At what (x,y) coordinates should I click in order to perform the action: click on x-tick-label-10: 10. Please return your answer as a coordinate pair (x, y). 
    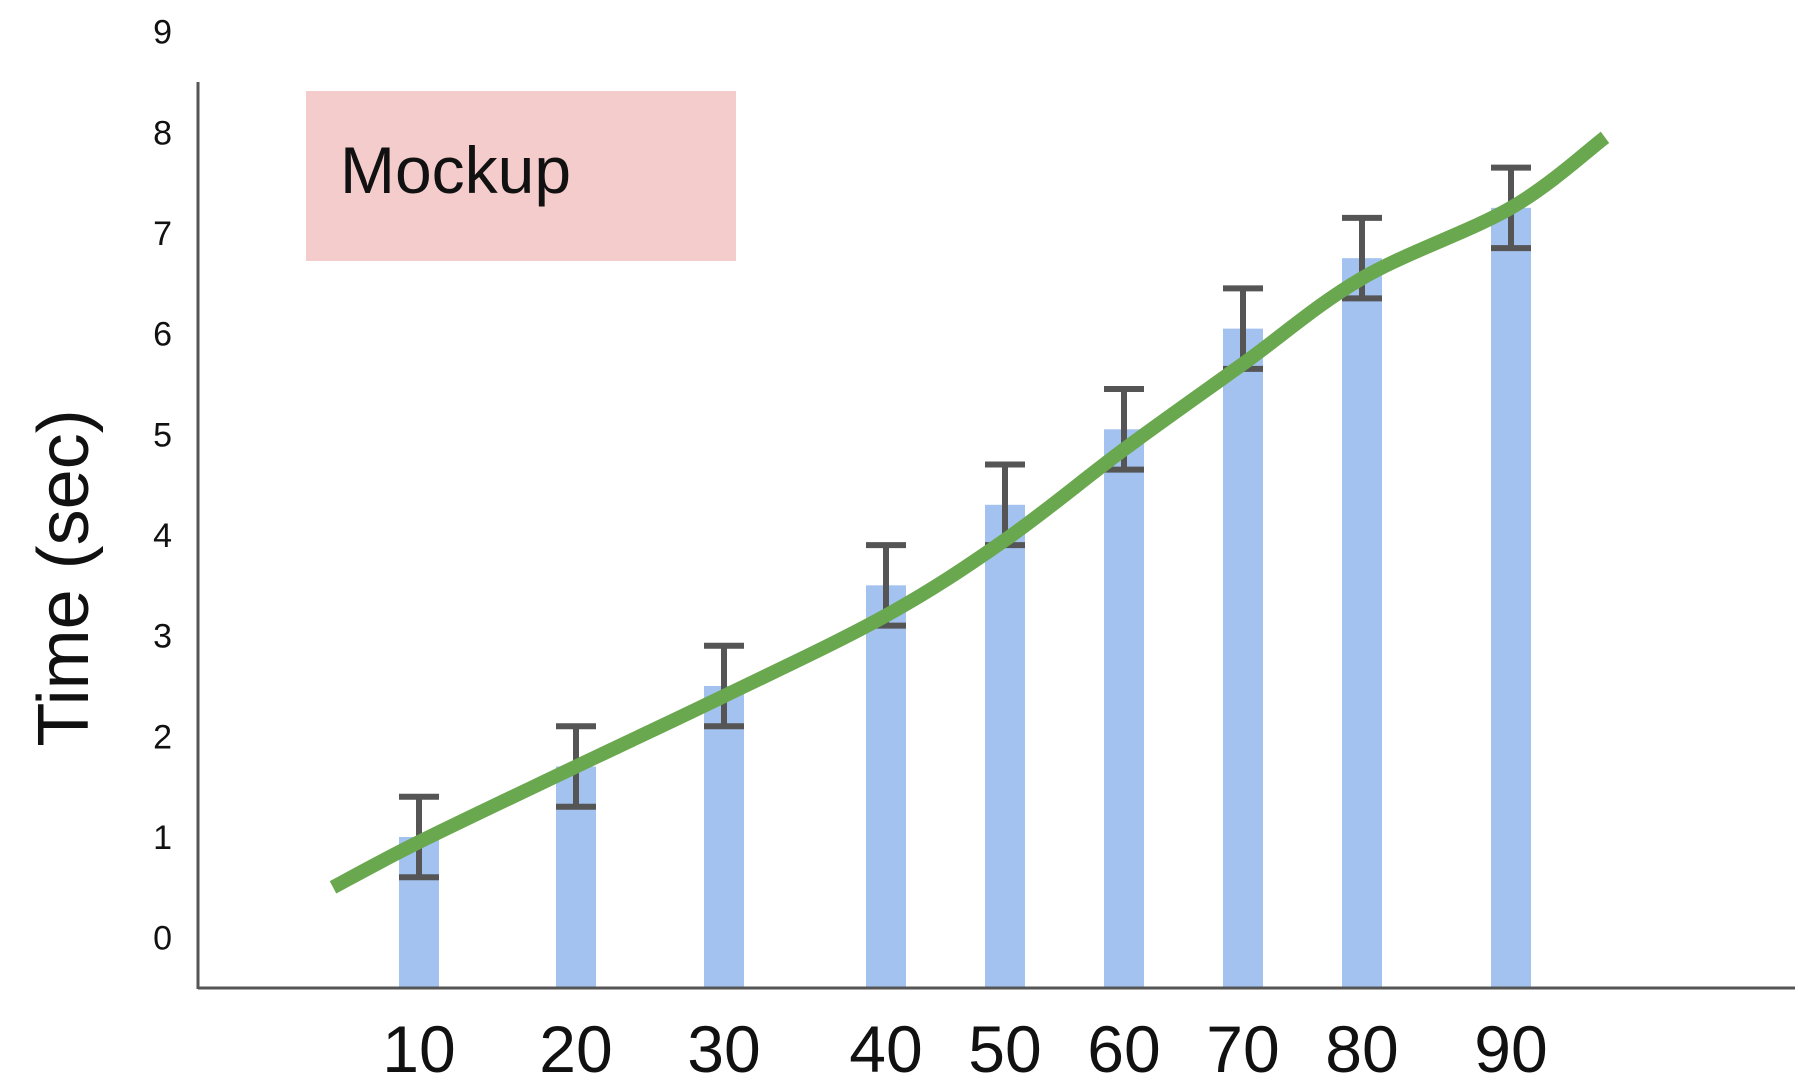
    Looking at the image, I should click on (418, 1049).